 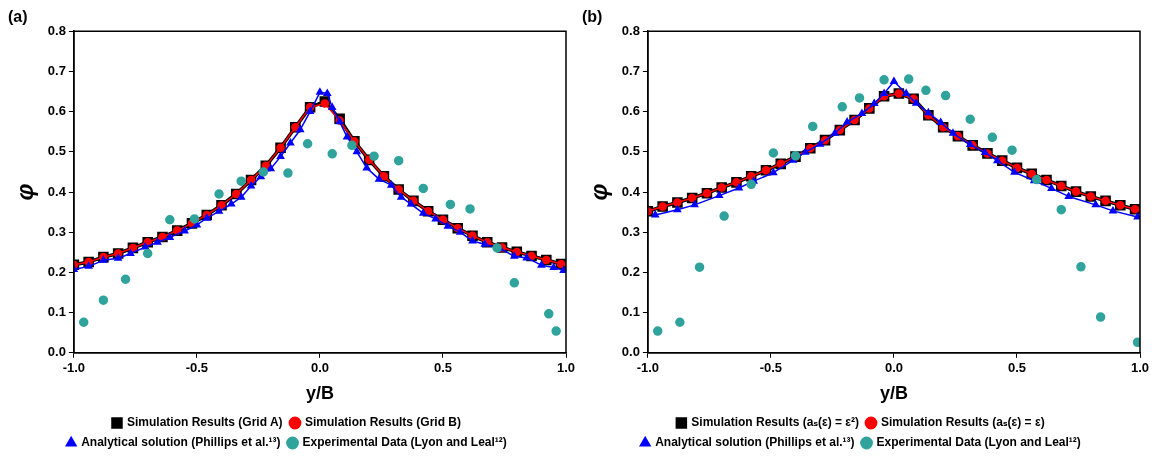 I want to click on chart-title: (b), so click(x=592, y=17).